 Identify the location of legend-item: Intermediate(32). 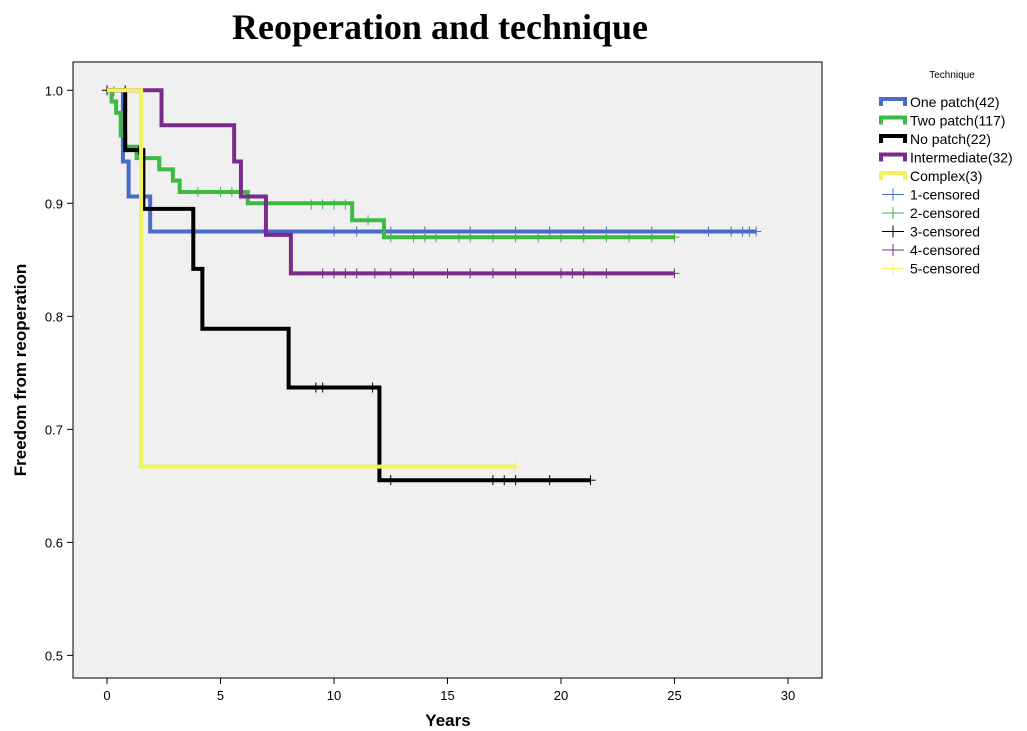
(946, 158).